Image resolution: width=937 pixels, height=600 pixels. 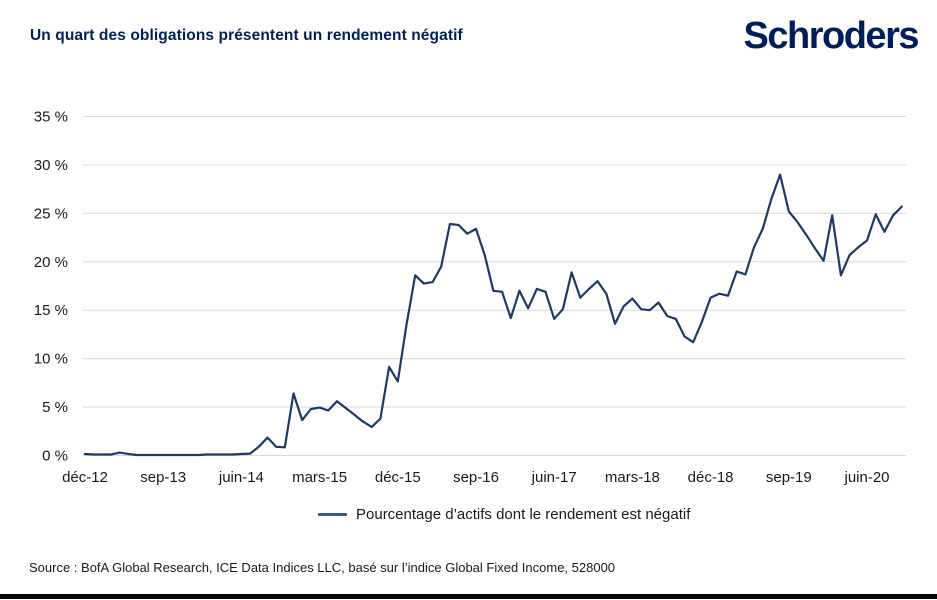 What do you see at coordinates (51, 359) in the screenshot?
I see `y-axis-tick-label: 10 %` at bounding box center [51, 359].